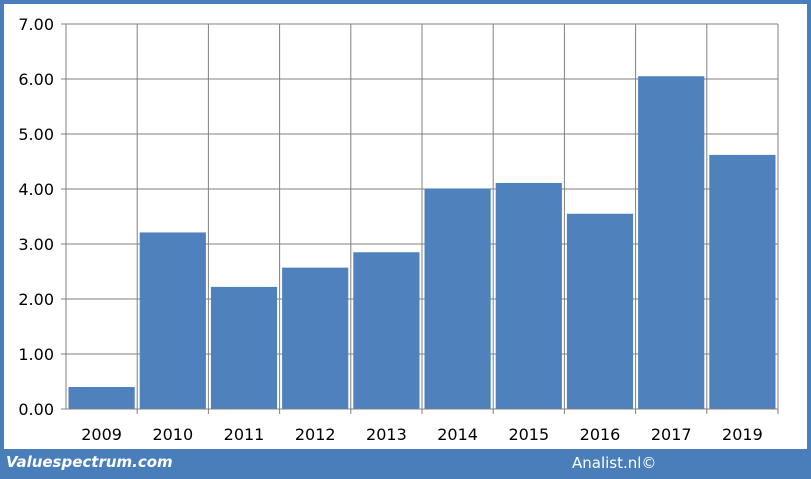 Image resolution: width=811 pixels, height=479 pixels. What do you see at coordinates (614, 463) in the screenshot?
I see `credit-label: Analist.nl©` at bounding box center [614, 463].